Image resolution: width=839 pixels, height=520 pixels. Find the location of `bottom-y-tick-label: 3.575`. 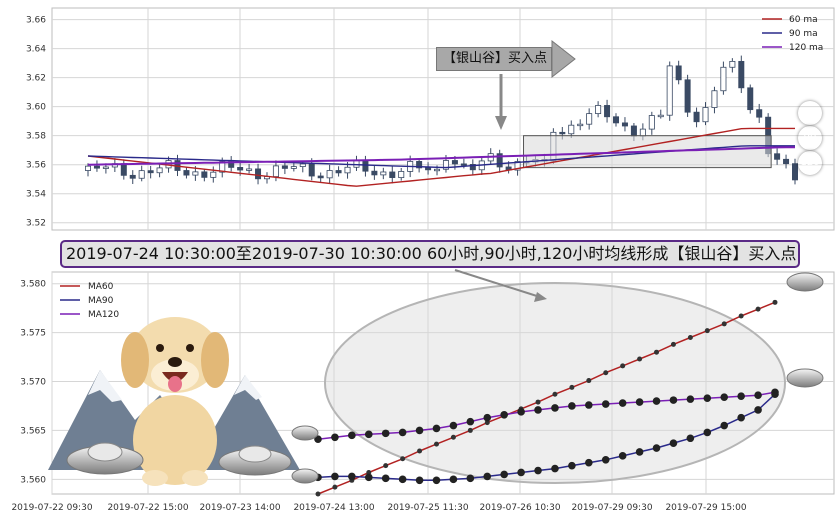

bottom-y-tick-label: 3.575 is located at coordinates (33, 334).